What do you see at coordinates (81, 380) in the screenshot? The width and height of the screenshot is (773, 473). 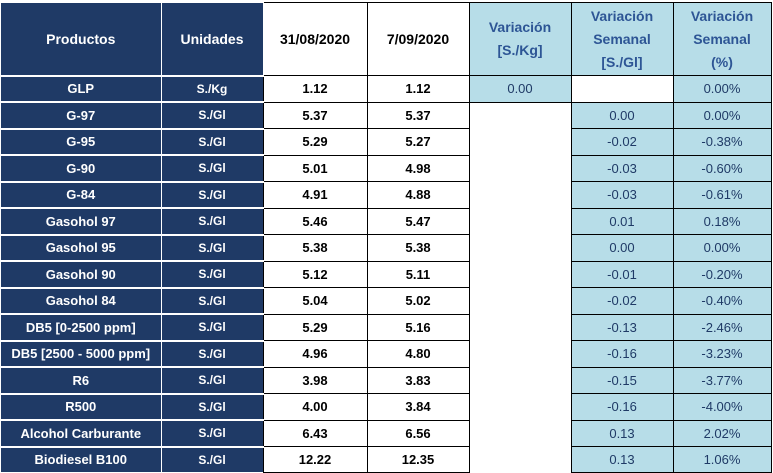 I see `product-name-cell: R6` at bounding box center [81, 380].